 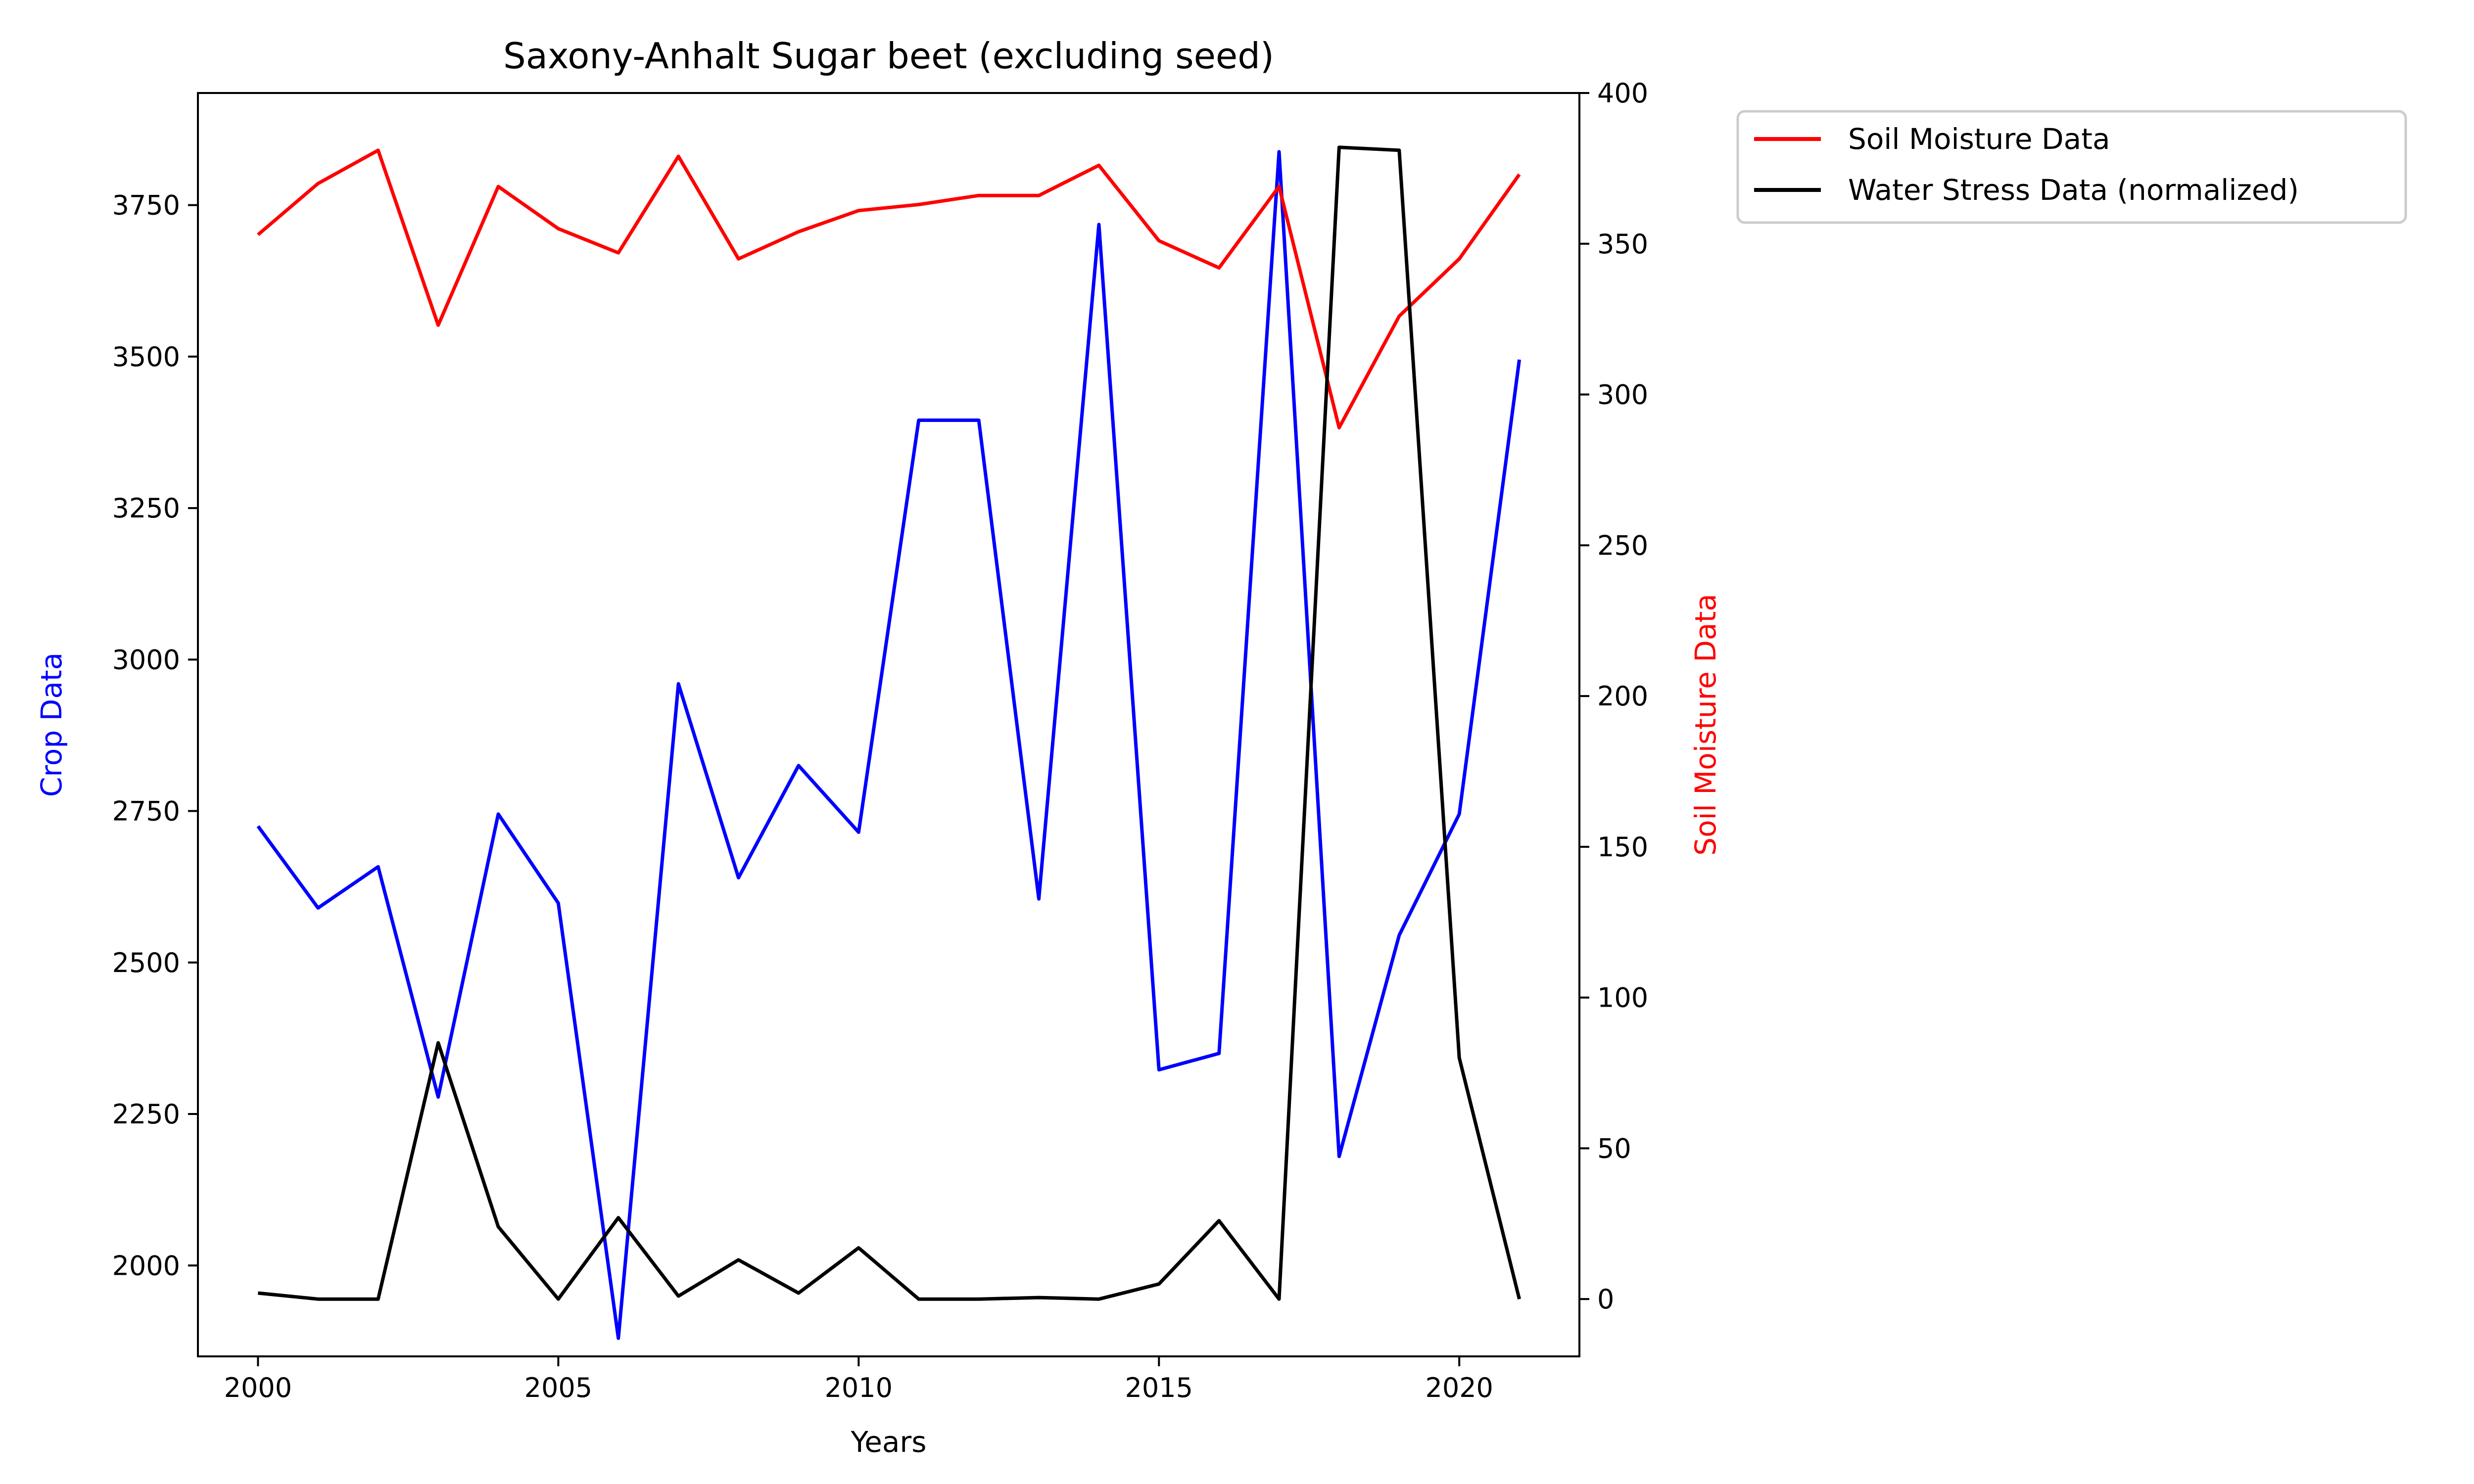 What do you see at coordinates (889, 289) in the screenshot?
I see `series-line-soil-moisture-data` at bounding box center [889, 289].